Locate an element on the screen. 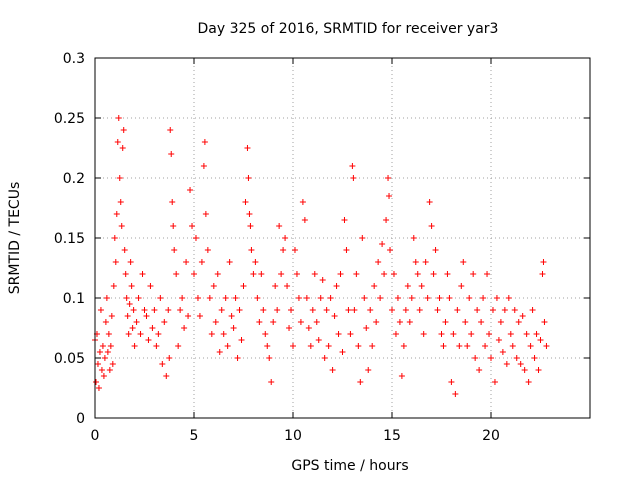  y-tick-label: 0.1 is located at coordinates (74, 299).